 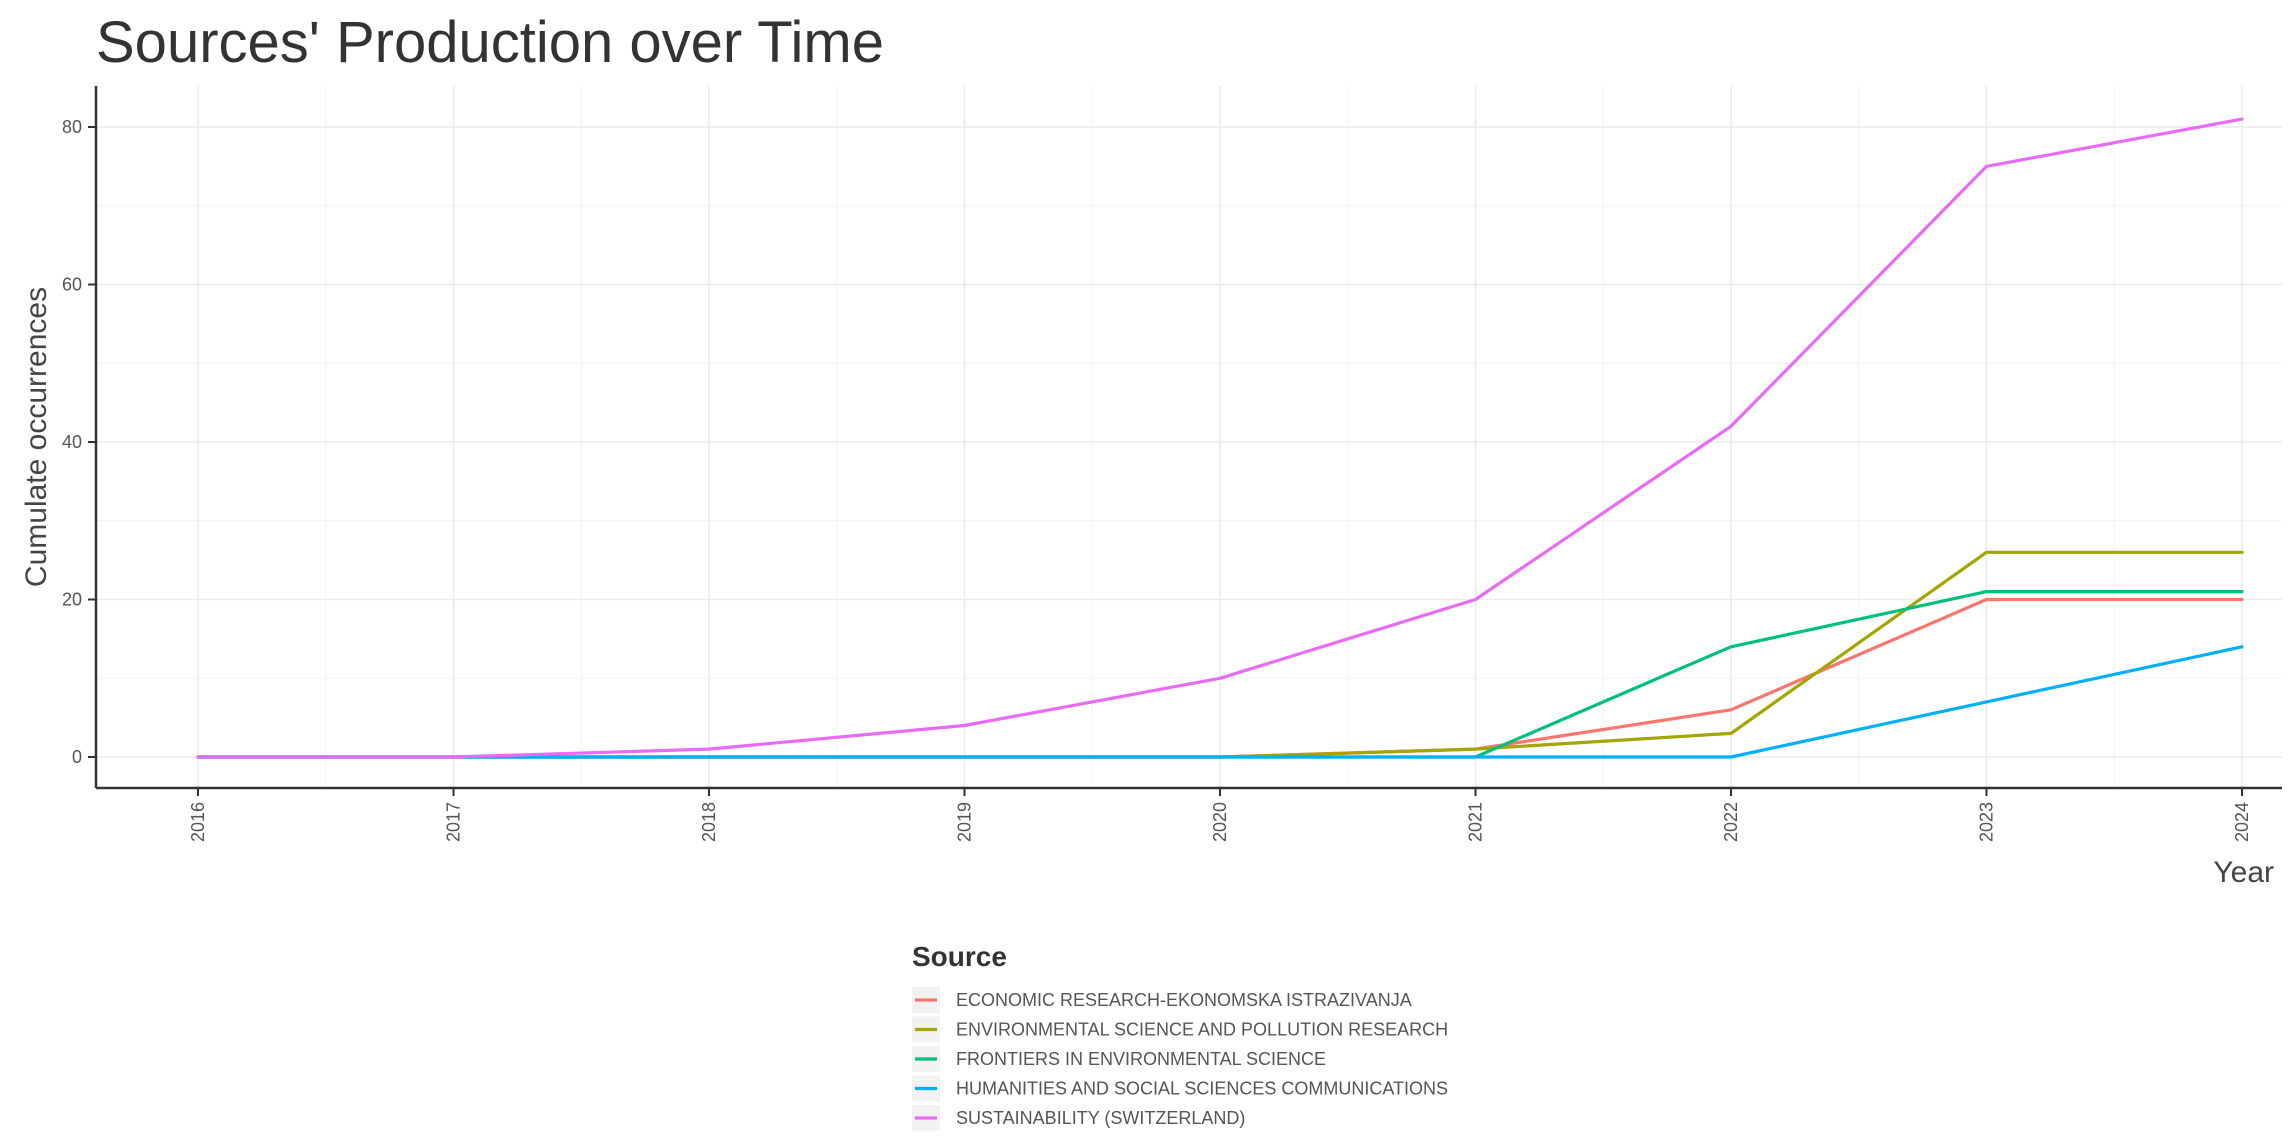 What do you see at coordinates (72, 600) in the screenshot?
I see `y-tick-label: 20` at bounding box center [72, 600].